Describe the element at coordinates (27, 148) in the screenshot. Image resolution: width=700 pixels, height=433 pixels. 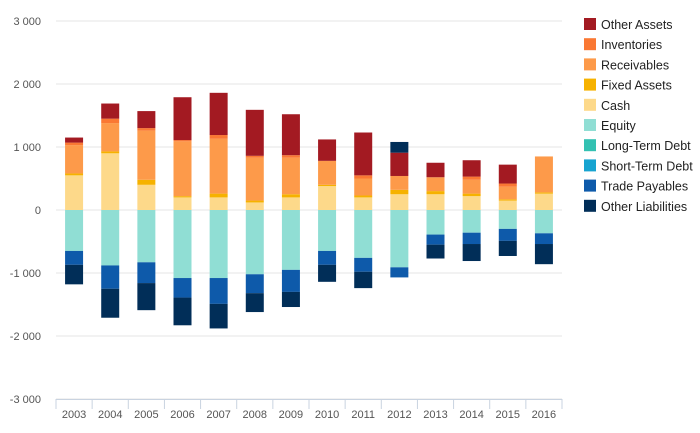
I see `y-tick-label: 1 000` at that location.